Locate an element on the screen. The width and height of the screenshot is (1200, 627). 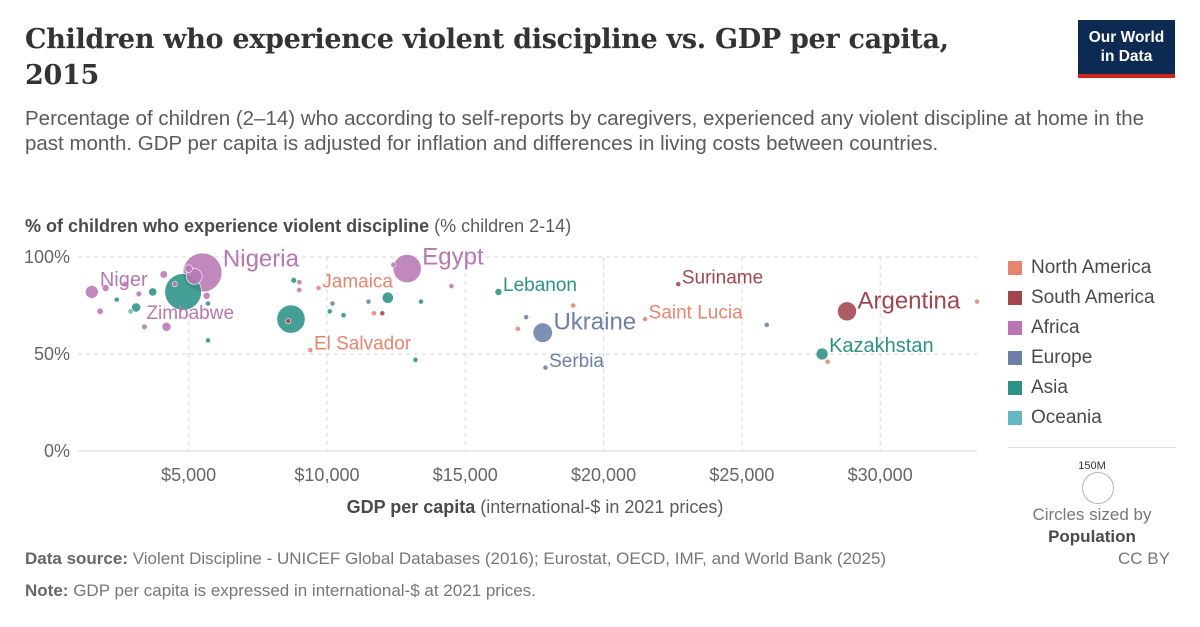
point-label: Zimbabwe is located at coordinates (190, 313).